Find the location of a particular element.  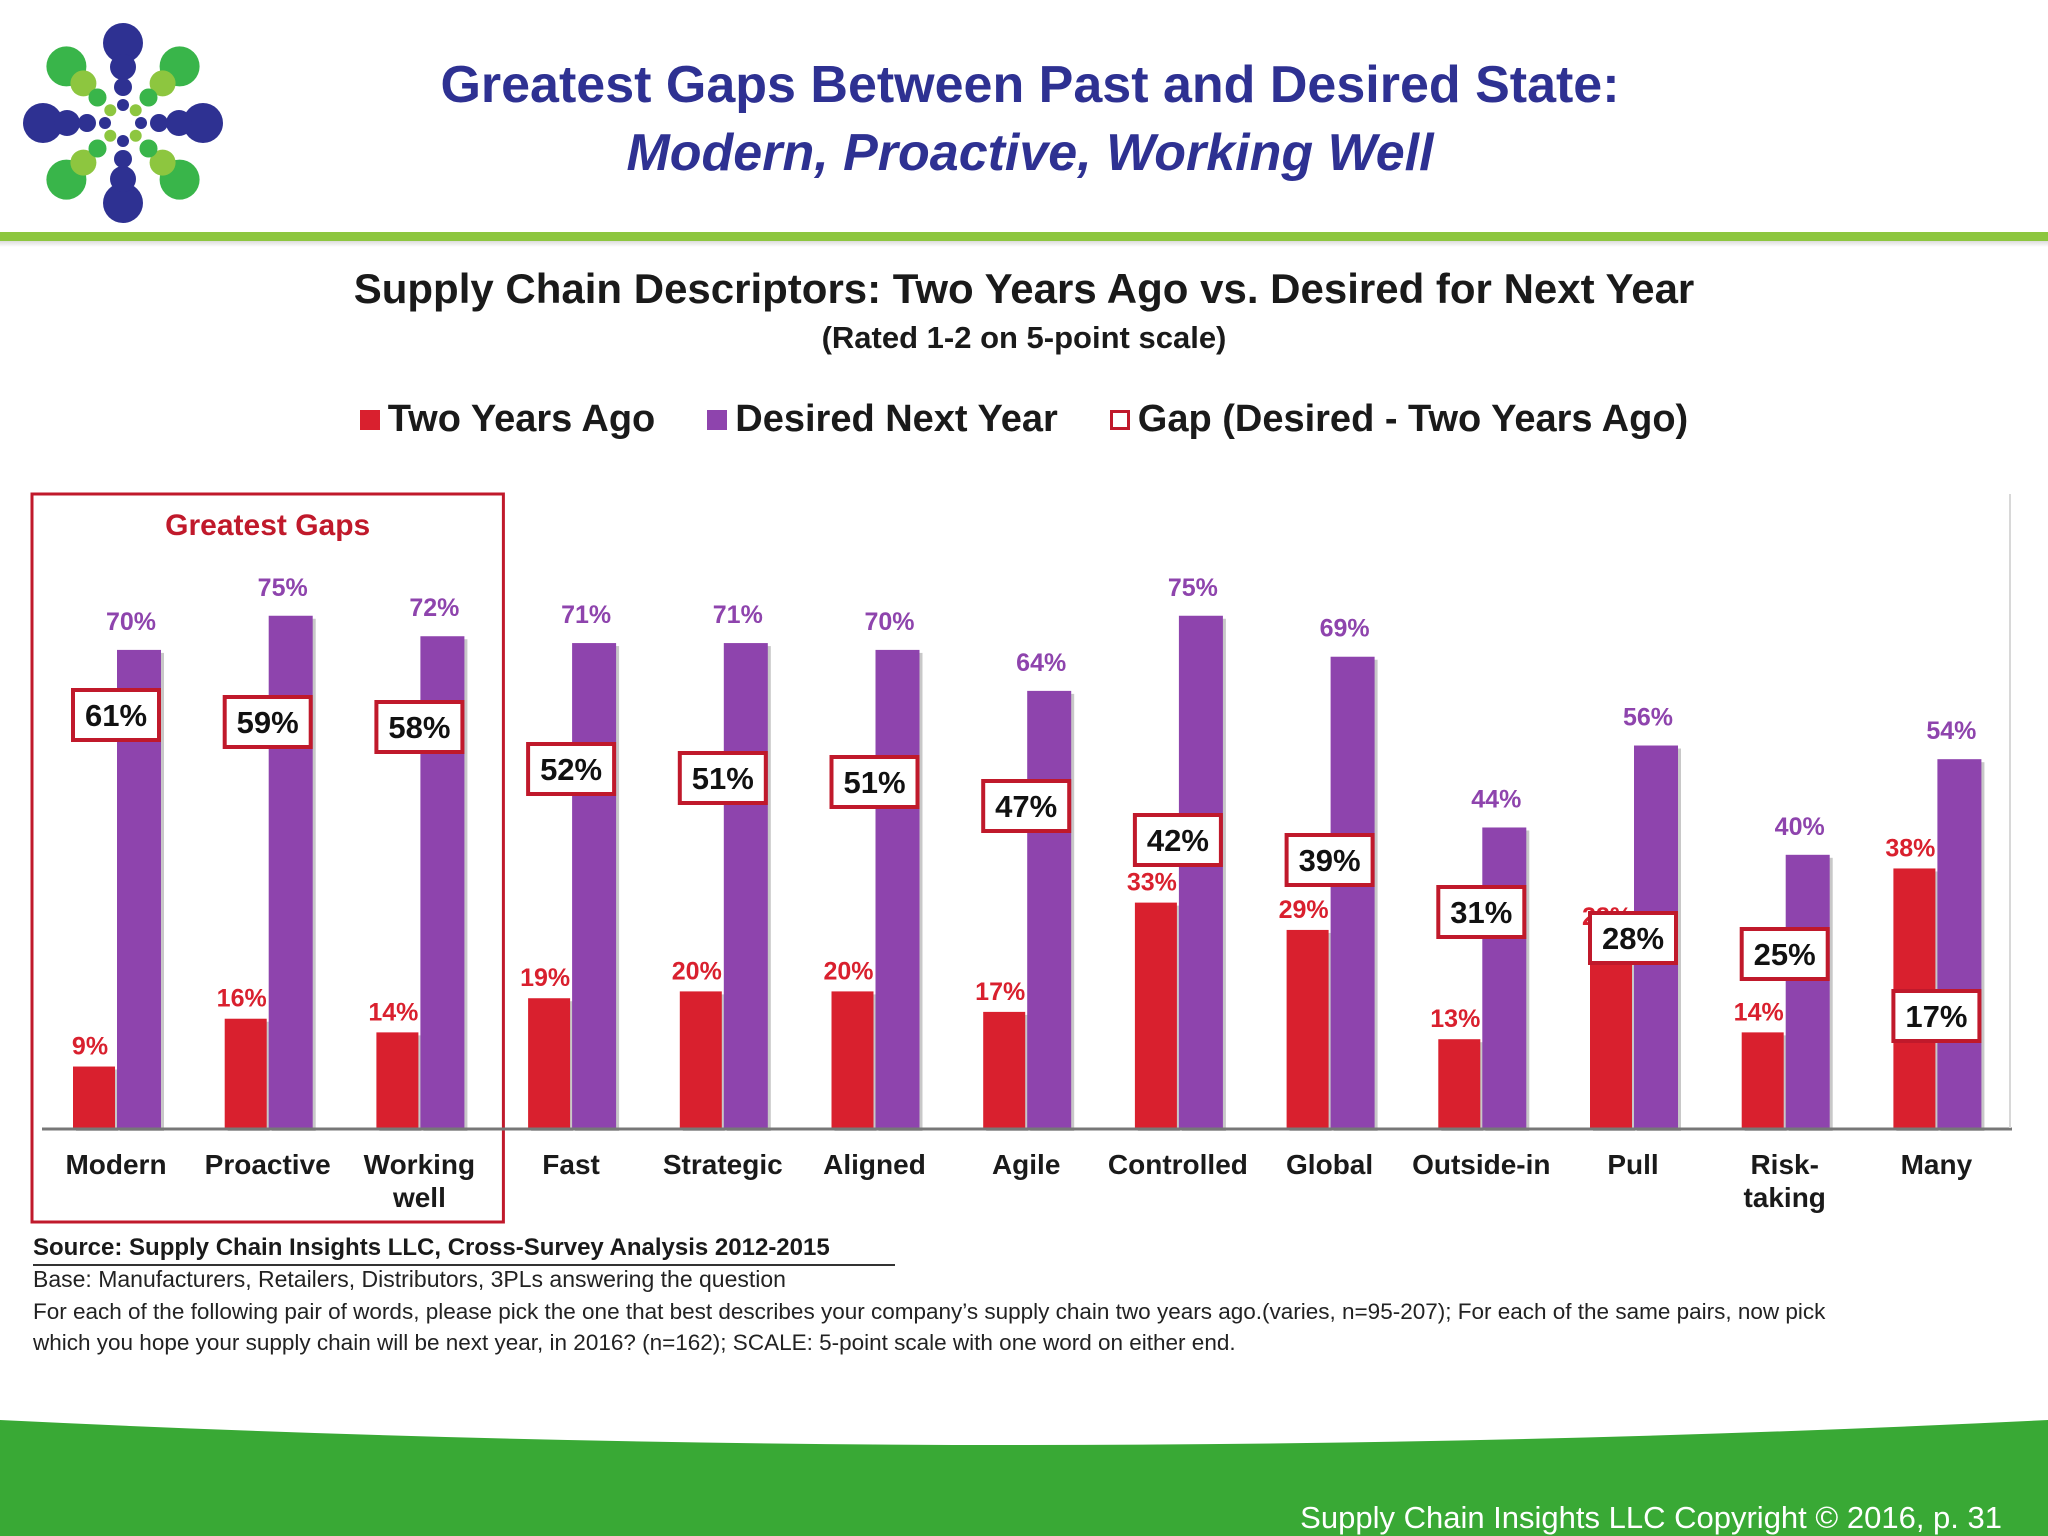

category-label: Strategic is located at coordinates (723, 1164).